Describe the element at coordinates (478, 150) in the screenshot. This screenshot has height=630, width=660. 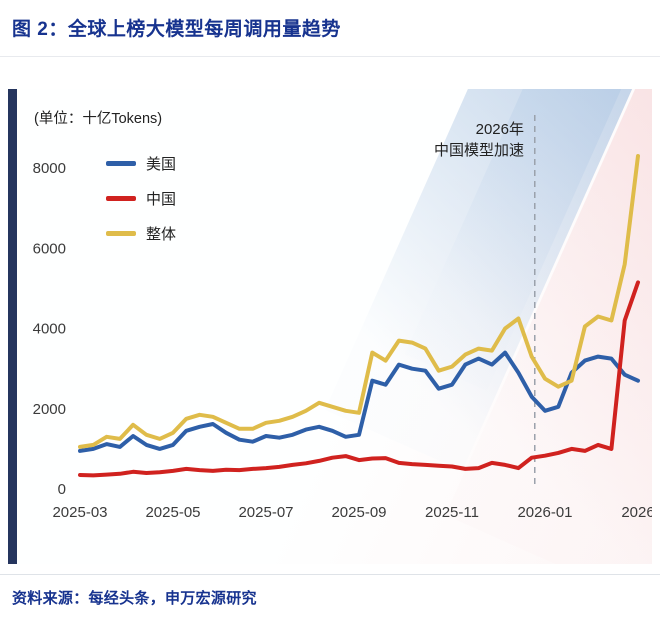
I see `annotation-line2: 中国模型加速` at that location.